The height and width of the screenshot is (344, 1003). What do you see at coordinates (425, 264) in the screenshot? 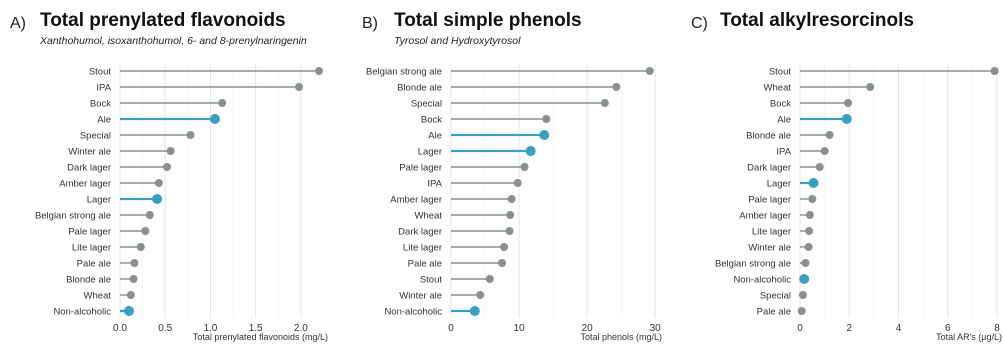
I see `category-label: Pale ale` at bounding box center [425, 264].